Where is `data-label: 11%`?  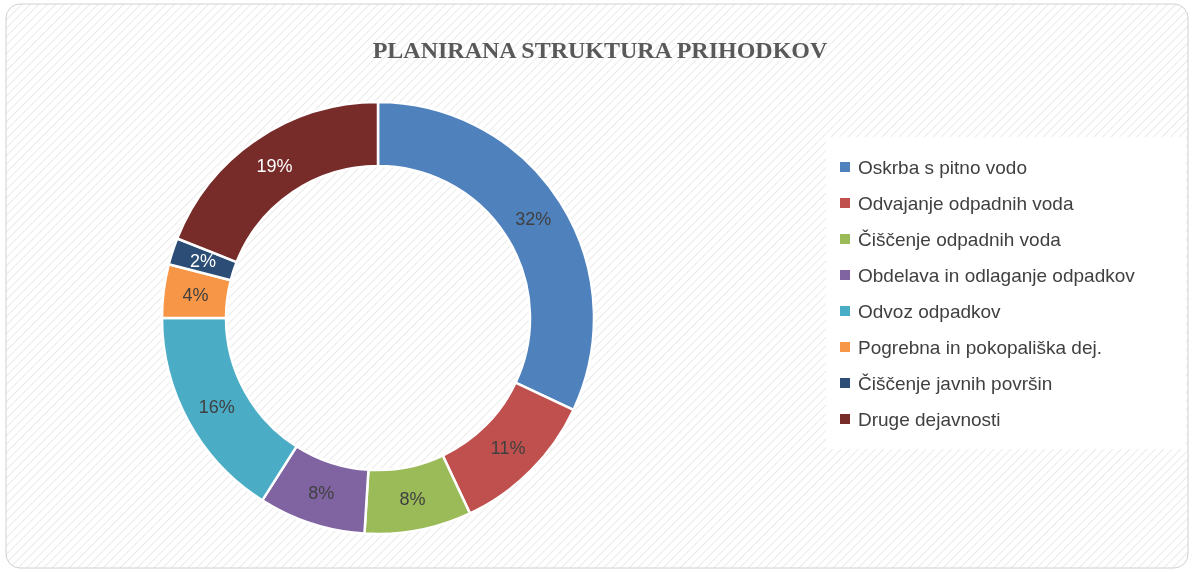 data-label: 11% is located at coordinates (508, 448).